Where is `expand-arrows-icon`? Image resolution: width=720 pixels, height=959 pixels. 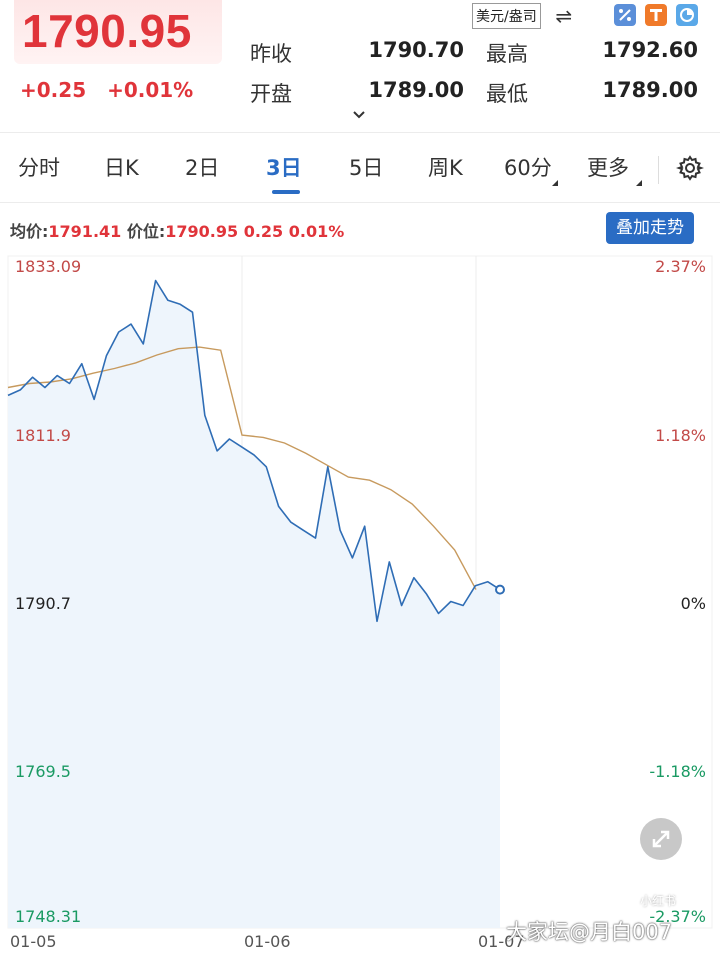 expand-arrows-icon is located at coordinates (661, 839).